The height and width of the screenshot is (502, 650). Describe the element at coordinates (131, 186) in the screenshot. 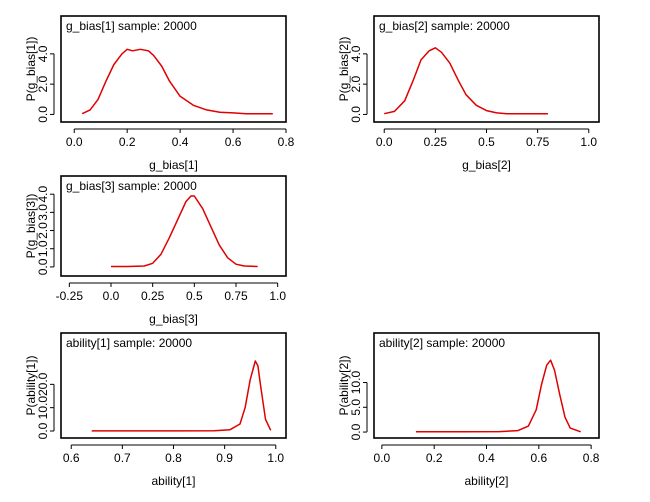

I see `chart-title: g_bias[3] sample: 20000` at that location.